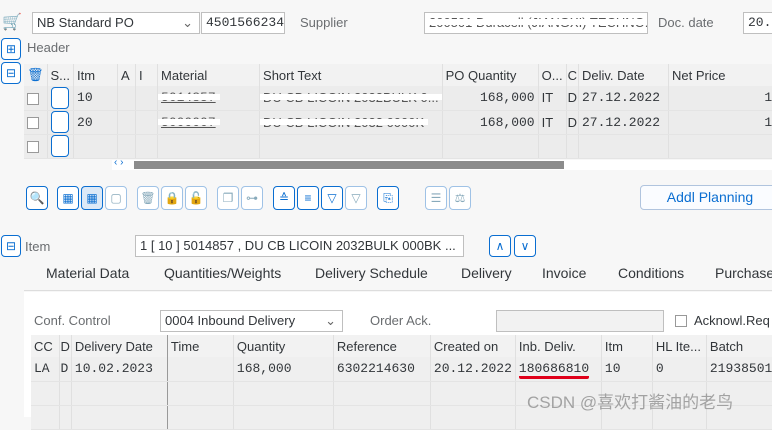 The width and height of the screenshot is (772, 430). Describe the element at coordinates (68, 198) in the screenshot. I see `select-all-icon: ▦` at that location.